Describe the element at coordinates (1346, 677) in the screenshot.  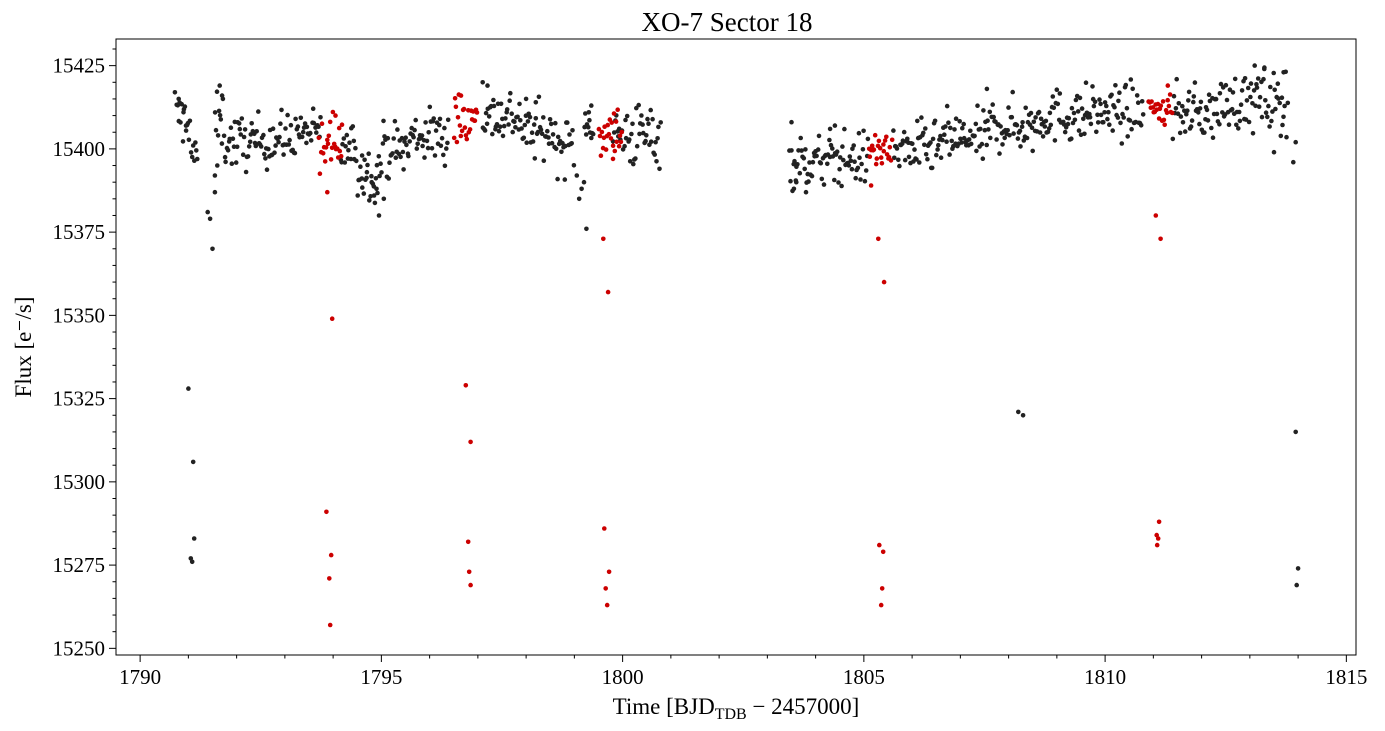
I see `x-tick-label: 1815` at that location.